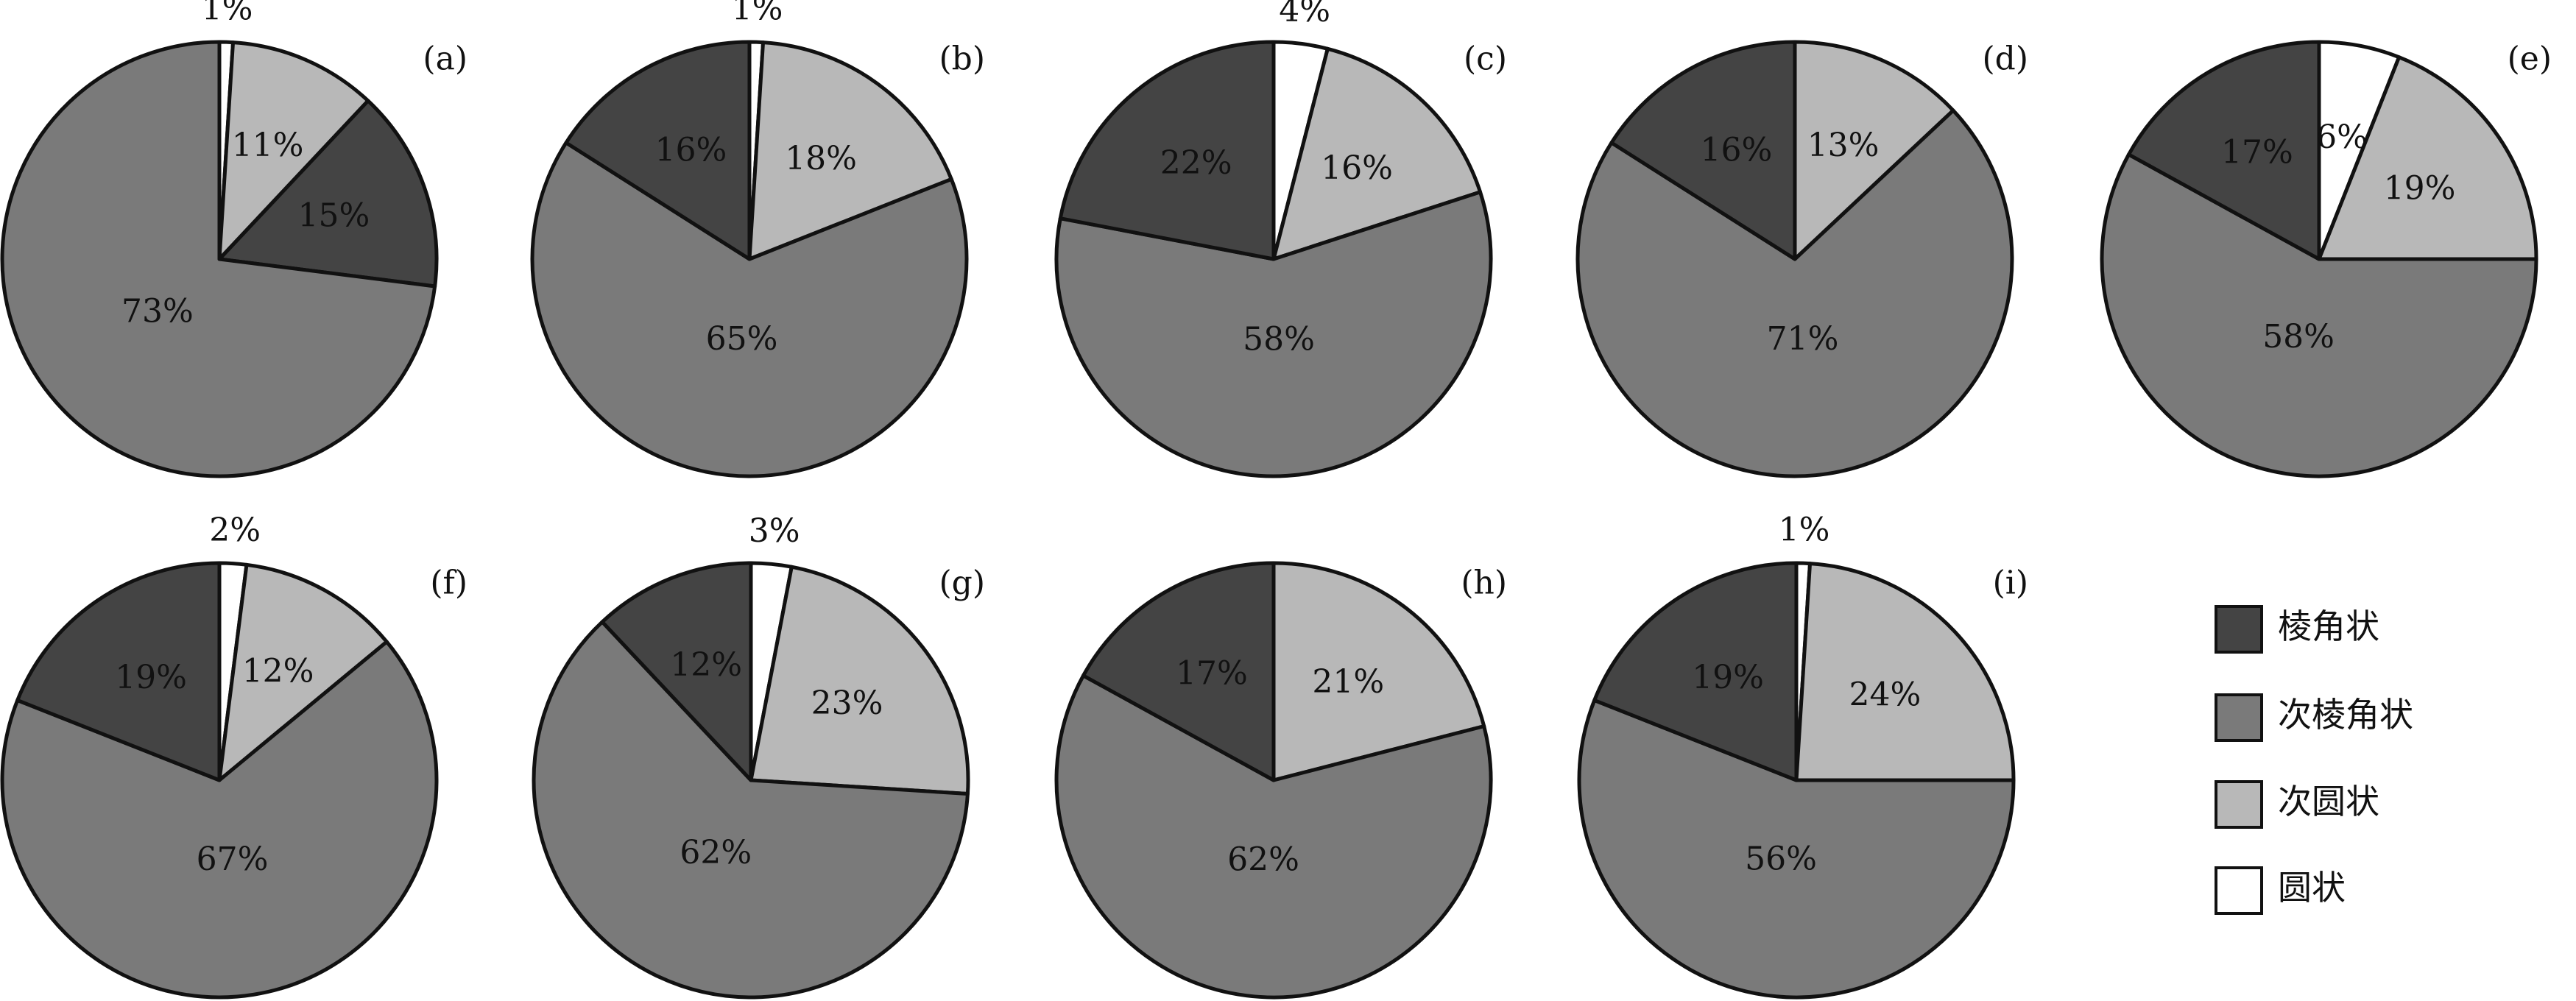  What do you see at coordinates (268, 145) in the screenshot?
I see `slice-label: 11%` at bounding box center [268, 145].